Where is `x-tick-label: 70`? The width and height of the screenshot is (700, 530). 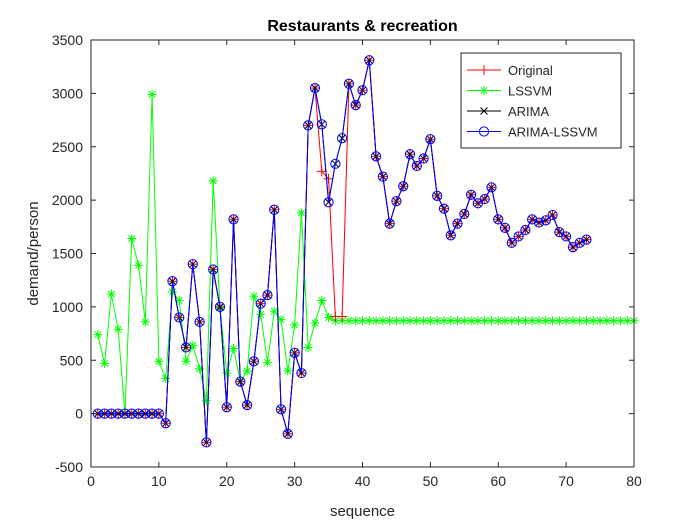 x-tick-label: 70 is located at coordinates (566, 481).